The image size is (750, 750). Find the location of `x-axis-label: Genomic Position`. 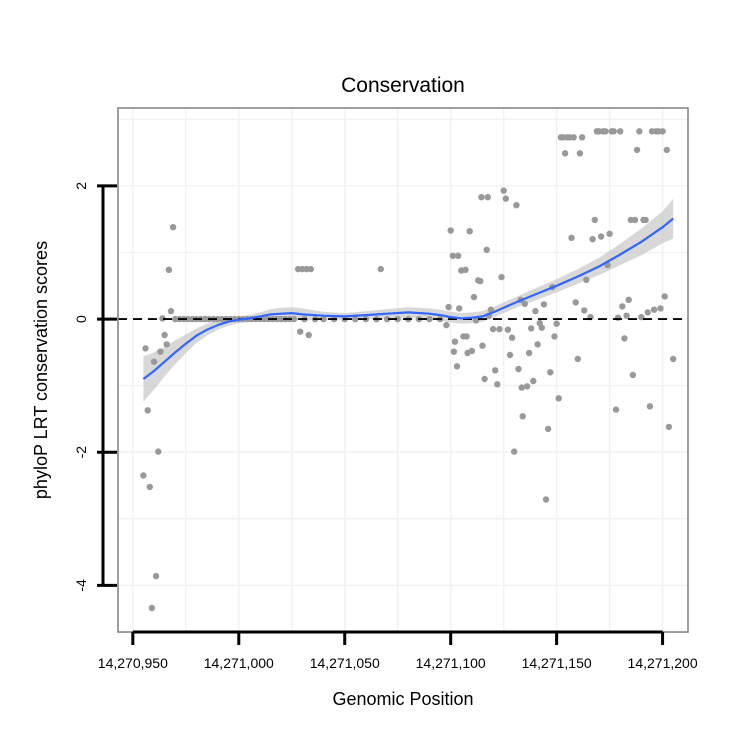

x-axis-label: Genomic Position is located at coordinates (402, 699).